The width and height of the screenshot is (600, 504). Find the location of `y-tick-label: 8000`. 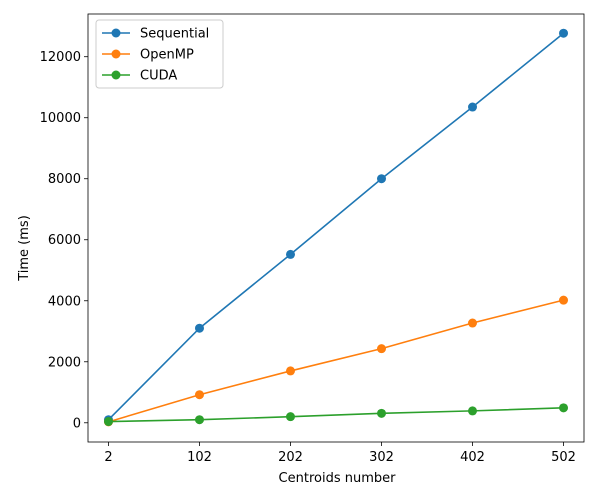

y-tick-label: 8000 is located at coordinates (64, 179).